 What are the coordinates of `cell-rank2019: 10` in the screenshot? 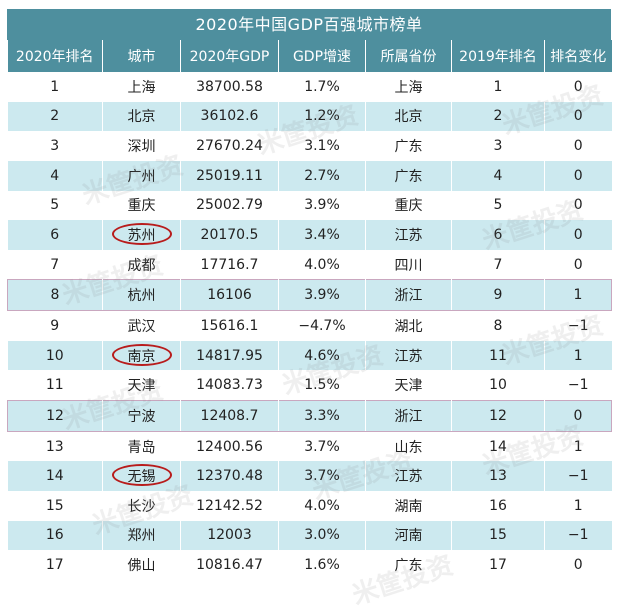 It's located at (498, 385).